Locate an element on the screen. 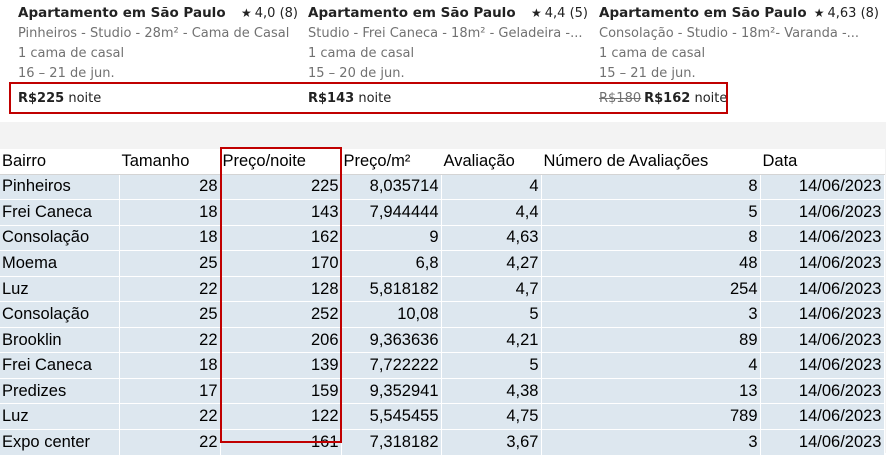  cell-avaliacao: 4 is located at coordinates (491, 187).